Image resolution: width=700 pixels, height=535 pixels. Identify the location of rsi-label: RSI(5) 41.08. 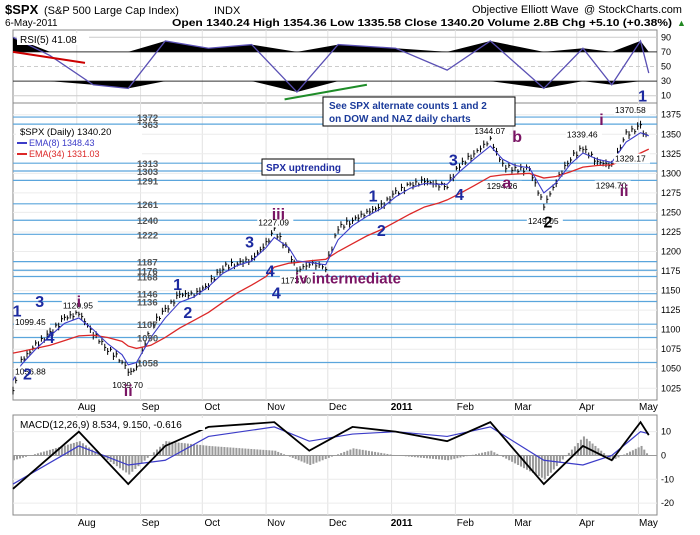
(48, 40).